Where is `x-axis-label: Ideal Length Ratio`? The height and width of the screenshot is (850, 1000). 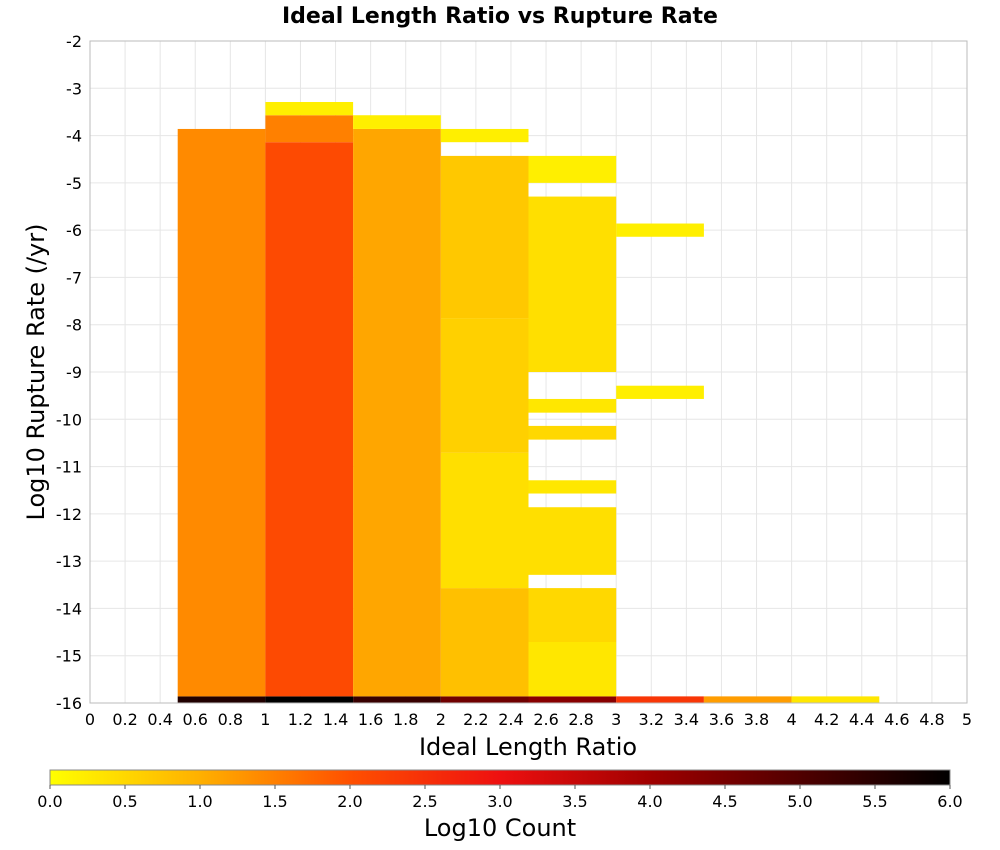
x-axis-label: Ideal Length Ratio is located at coordinates (528, 747).